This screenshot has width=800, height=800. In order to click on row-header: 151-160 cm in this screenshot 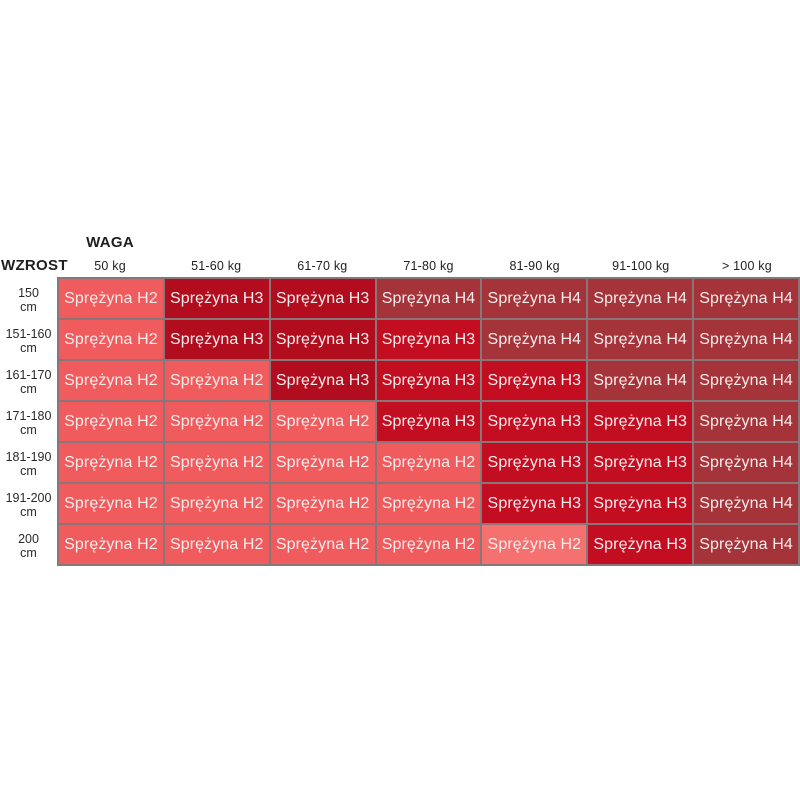, I will do `click(28, 340)`.